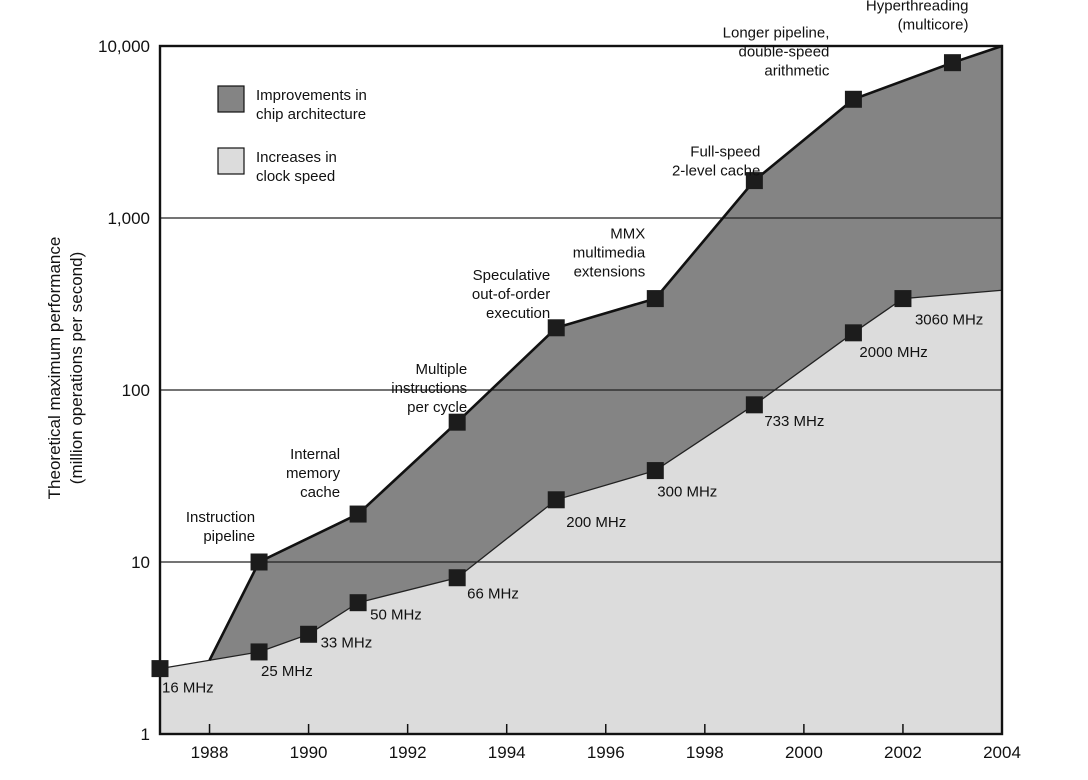 Image resolution: width=1088 pixels, height=780 pixels. What do you see at coordinates (220, 527) in the screenshot?
I see `architecture-annotation: Instruction pipeline` at bounding box center [220, 527].